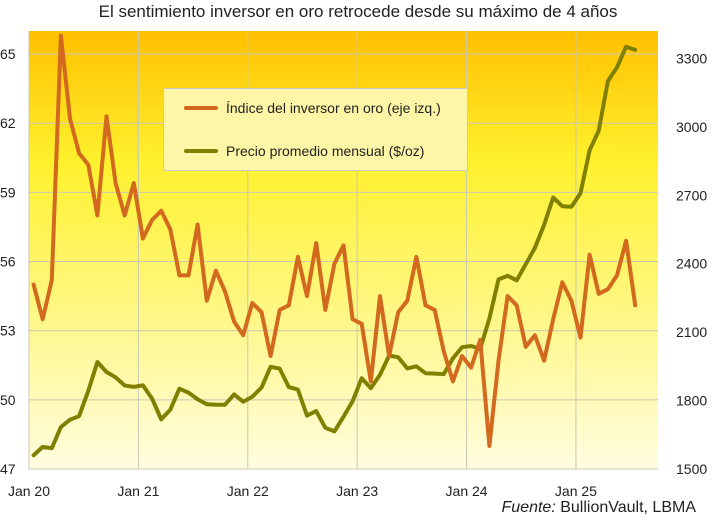 The image size is (716, 522). I want to click on y-right-tick-label: 3300, so click(691, 58).